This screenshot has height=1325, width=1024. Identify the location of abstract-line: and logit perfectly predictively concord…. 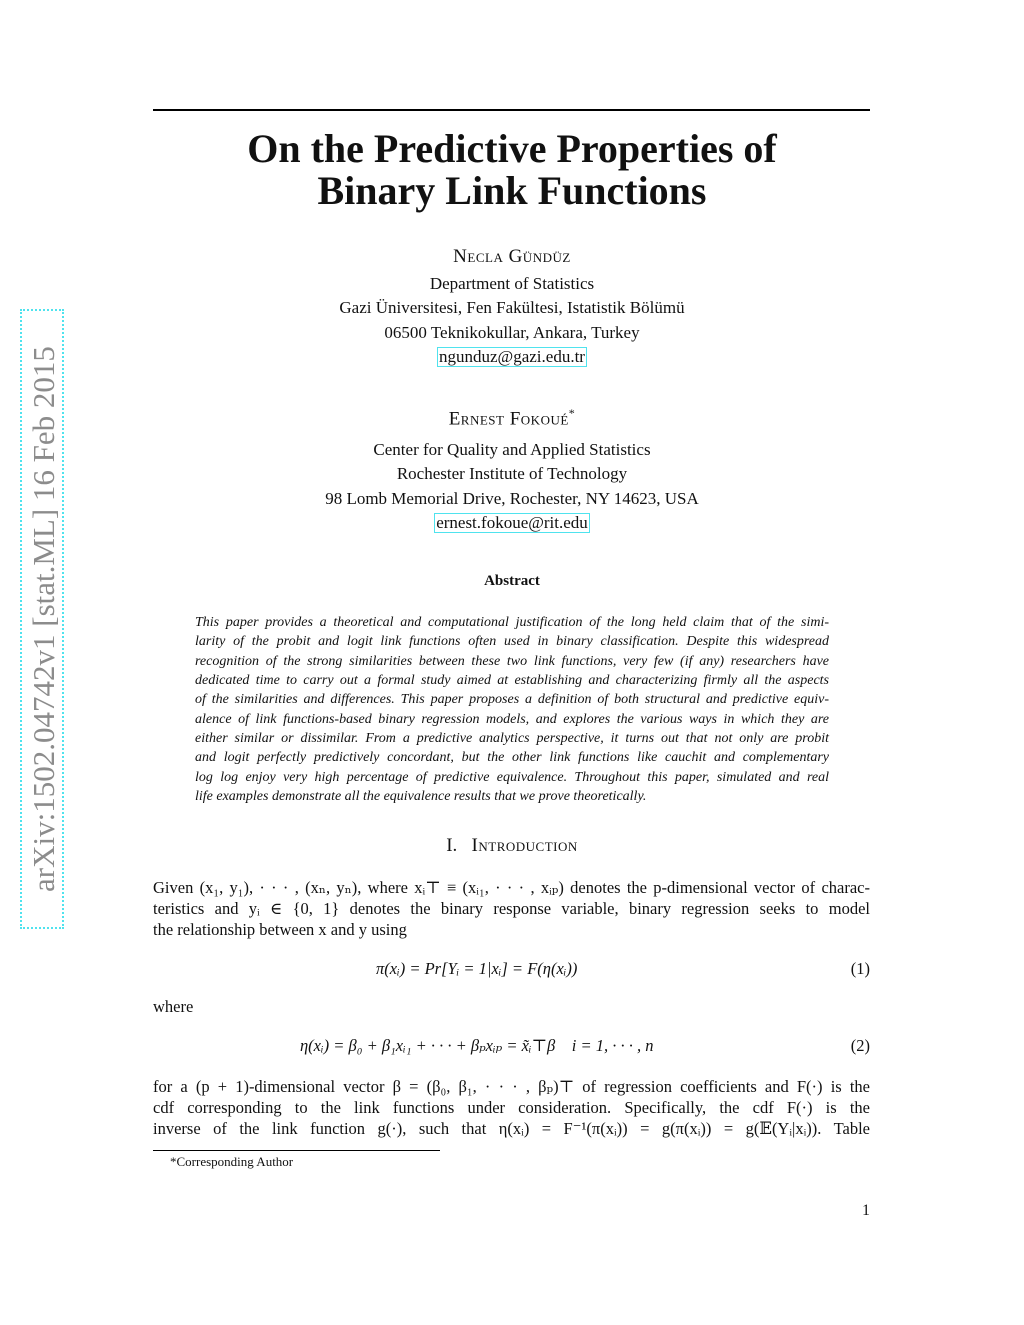
(512, 757).